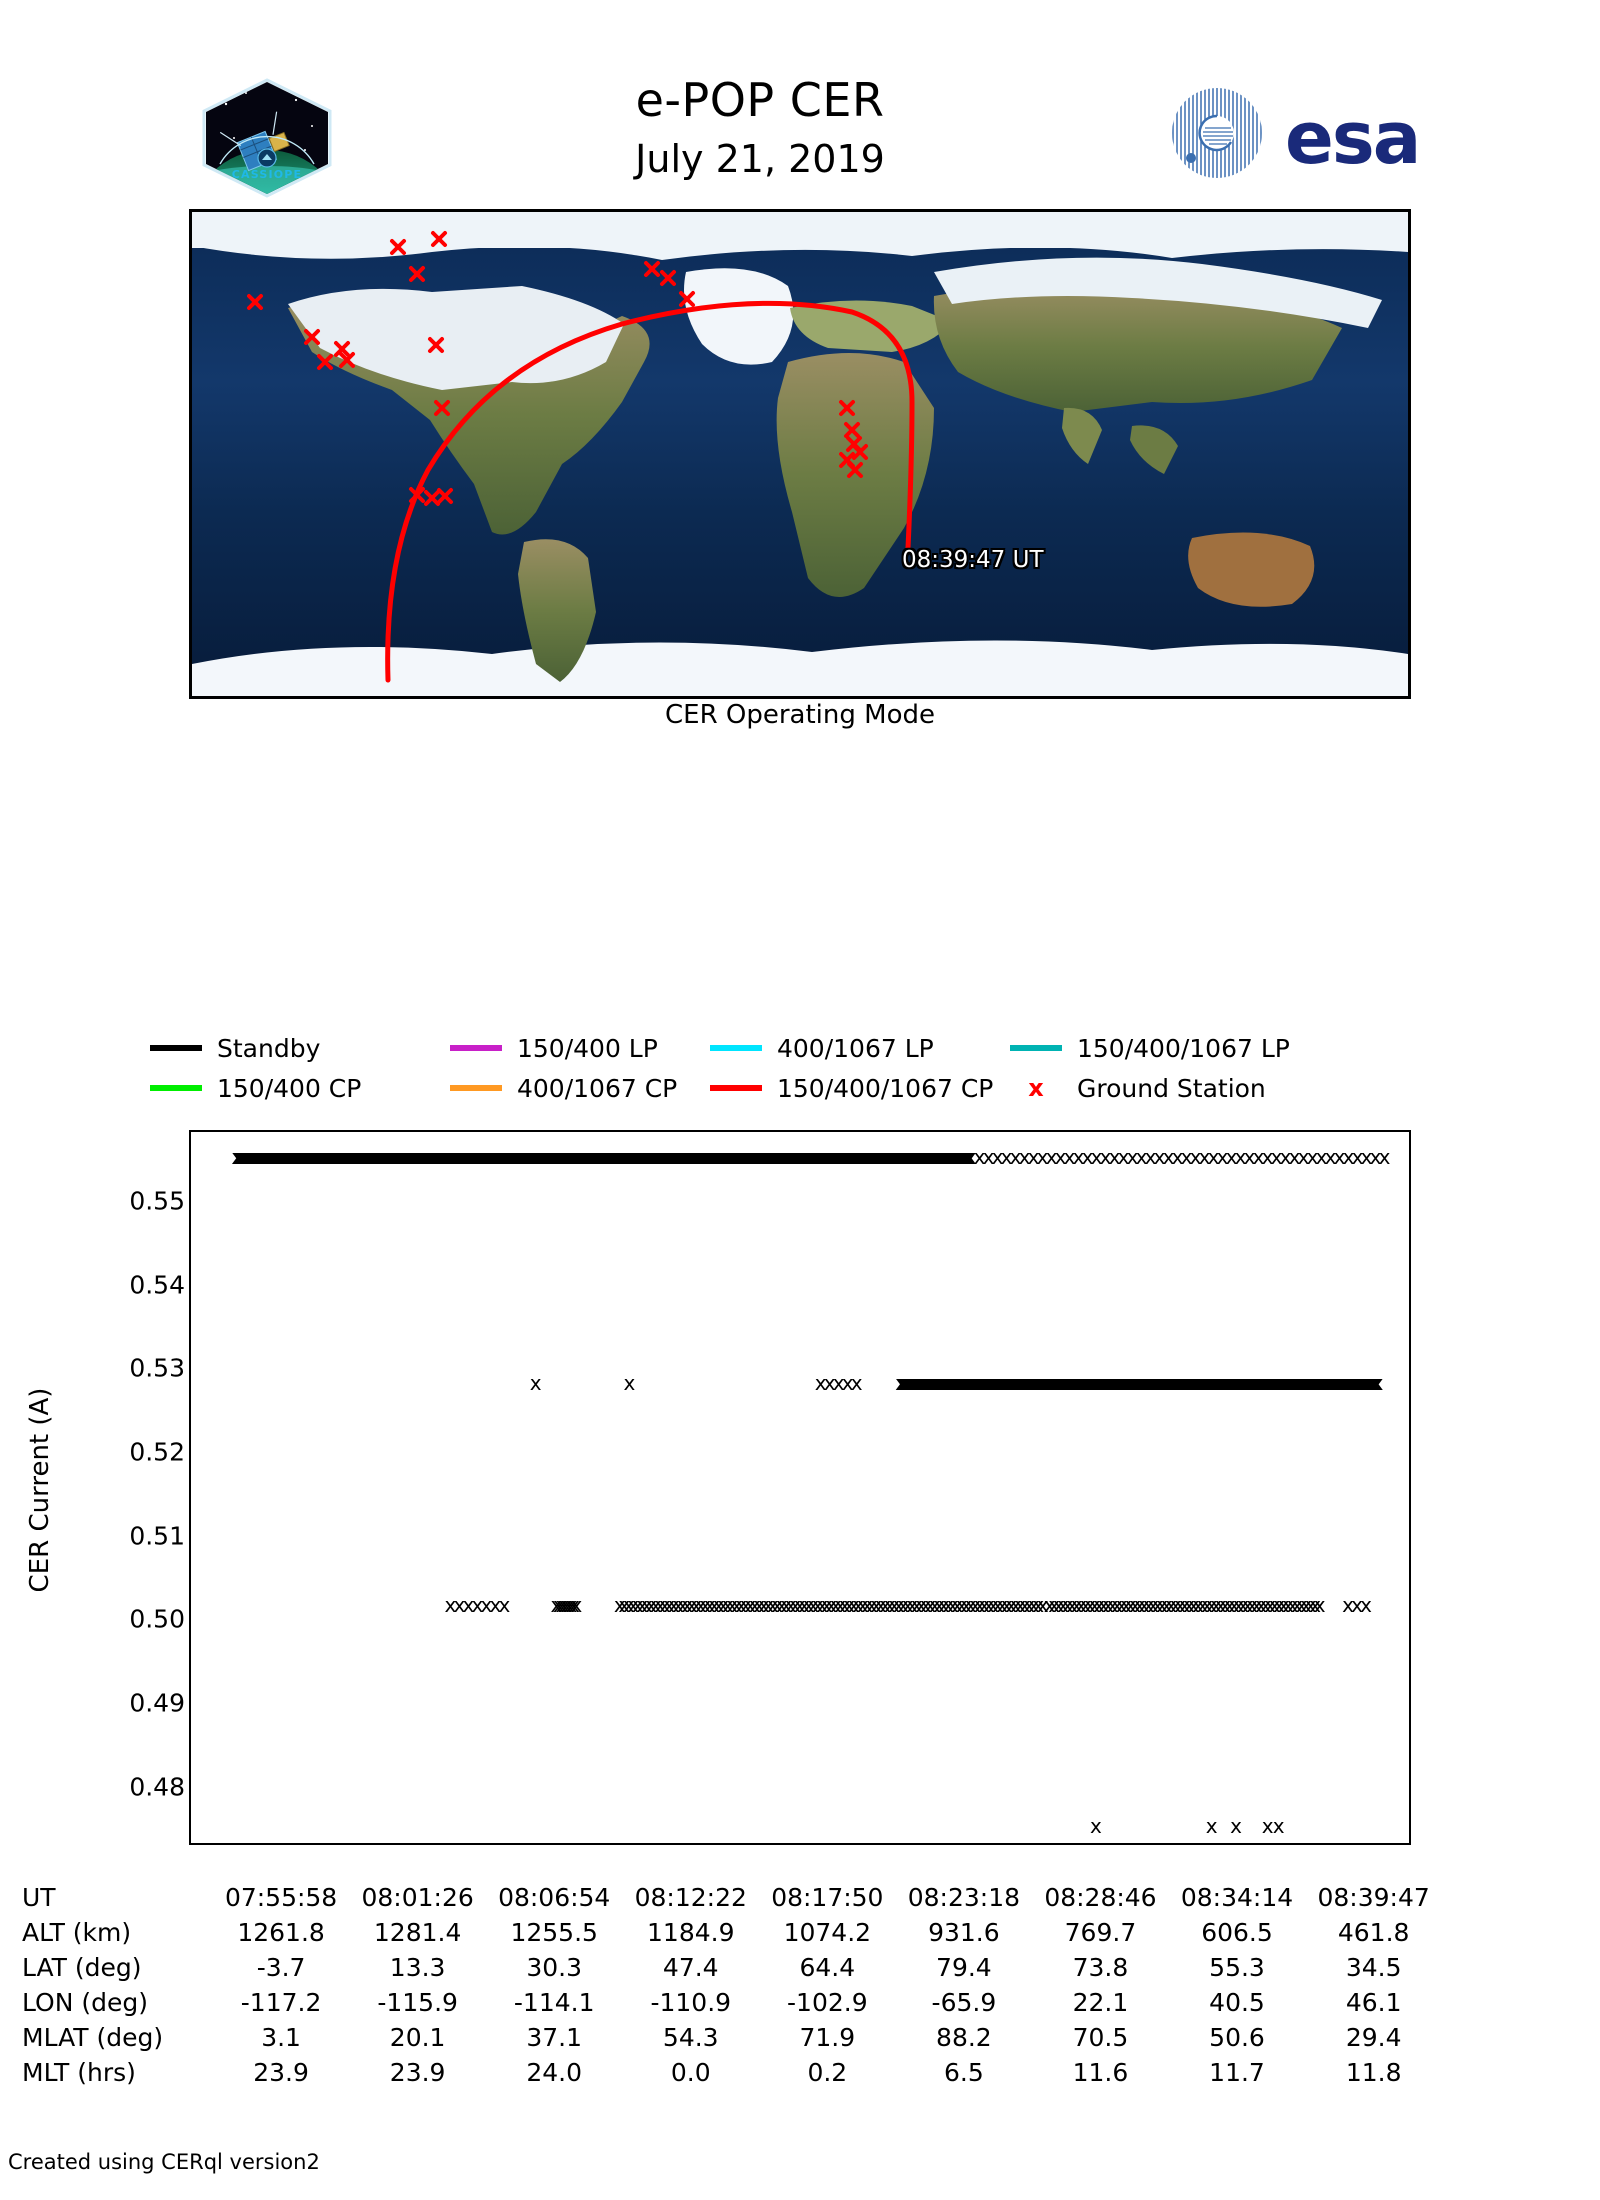 The image size is (1600, 2200). I want to click on table-cell: -65.9, so click(964, 2002).